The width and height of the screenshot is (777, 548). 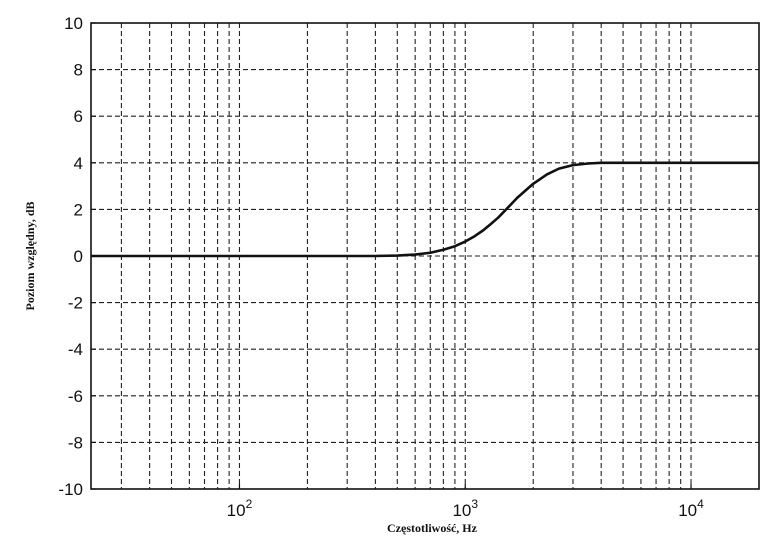 What do you see at coordinates (432, 528) in the screenshot?
I see `x-axis-label: Częstotliwość, Hz` at bounding box center [432, 528].